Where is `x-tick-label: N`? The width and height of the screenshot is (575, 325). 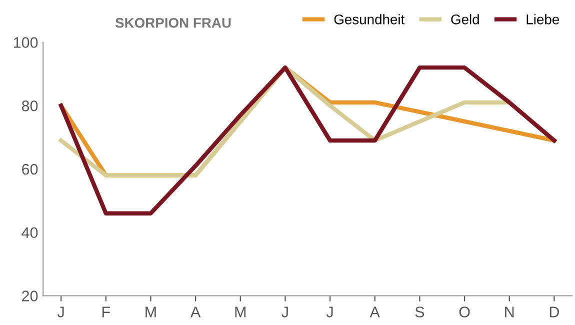 x-tick-label: N is located at coordinates (509, 312).